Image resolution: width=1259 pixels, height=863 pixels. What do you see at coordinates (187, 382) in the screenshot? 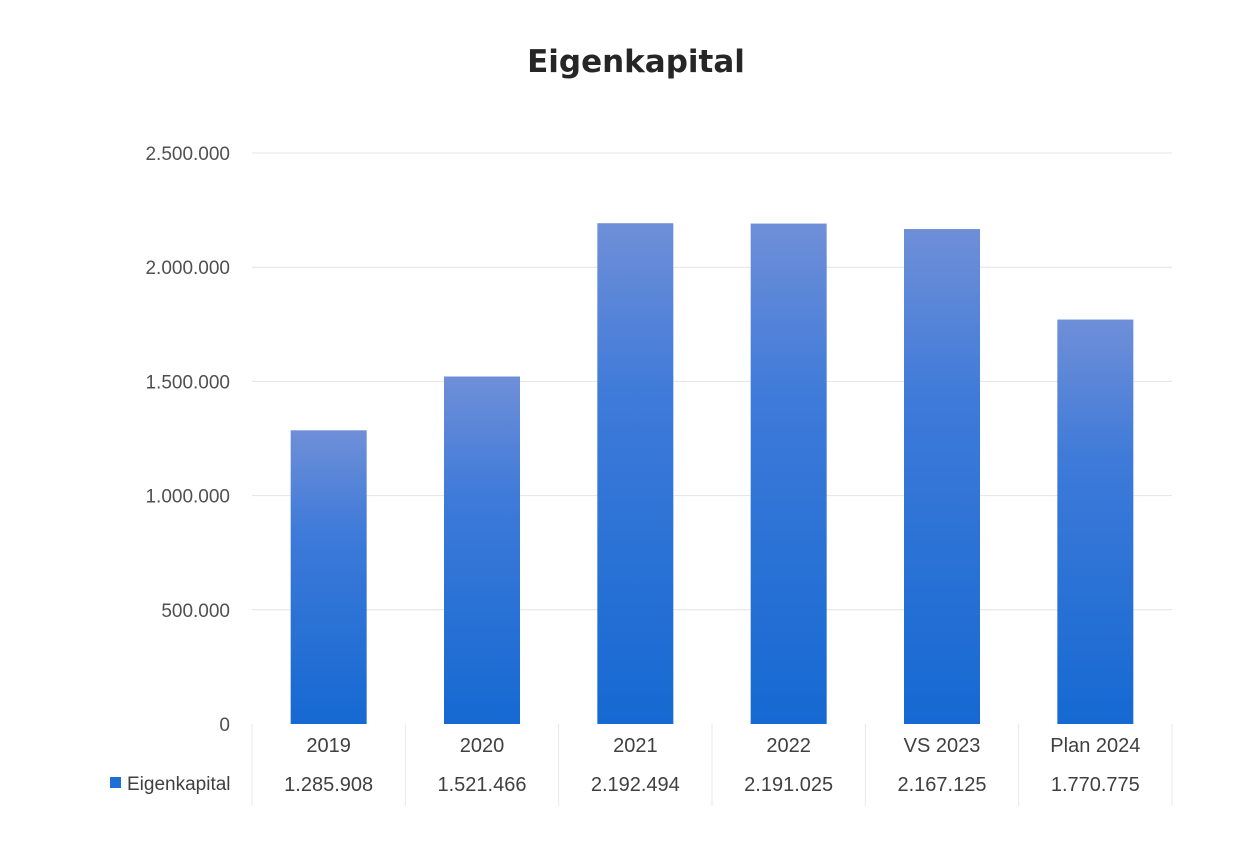
I see `y-tick-label: 1.500.000` at bounding box center [187, 382].